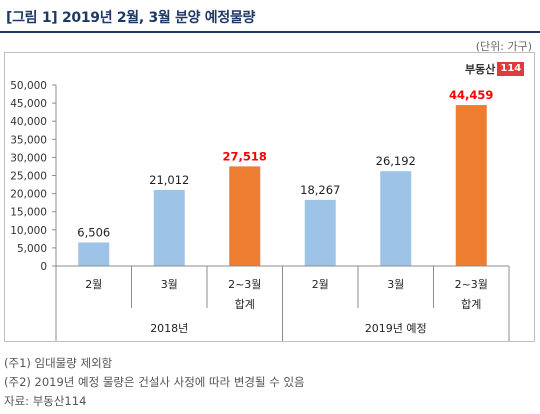 This screenshot has height=414, width=540. Describe the element at coordinates (471, 95) in the screenshot. I see `bar-value-label: 44,459` at that location.